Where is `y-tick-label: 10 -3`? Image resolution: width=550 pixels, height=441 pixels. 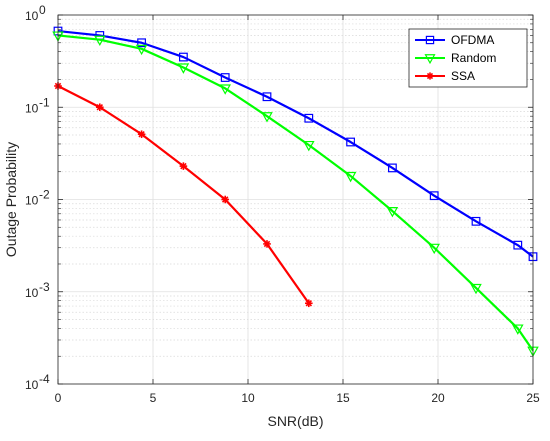 y-tick-label: 10 -3 is located at coordinates (37, 290).